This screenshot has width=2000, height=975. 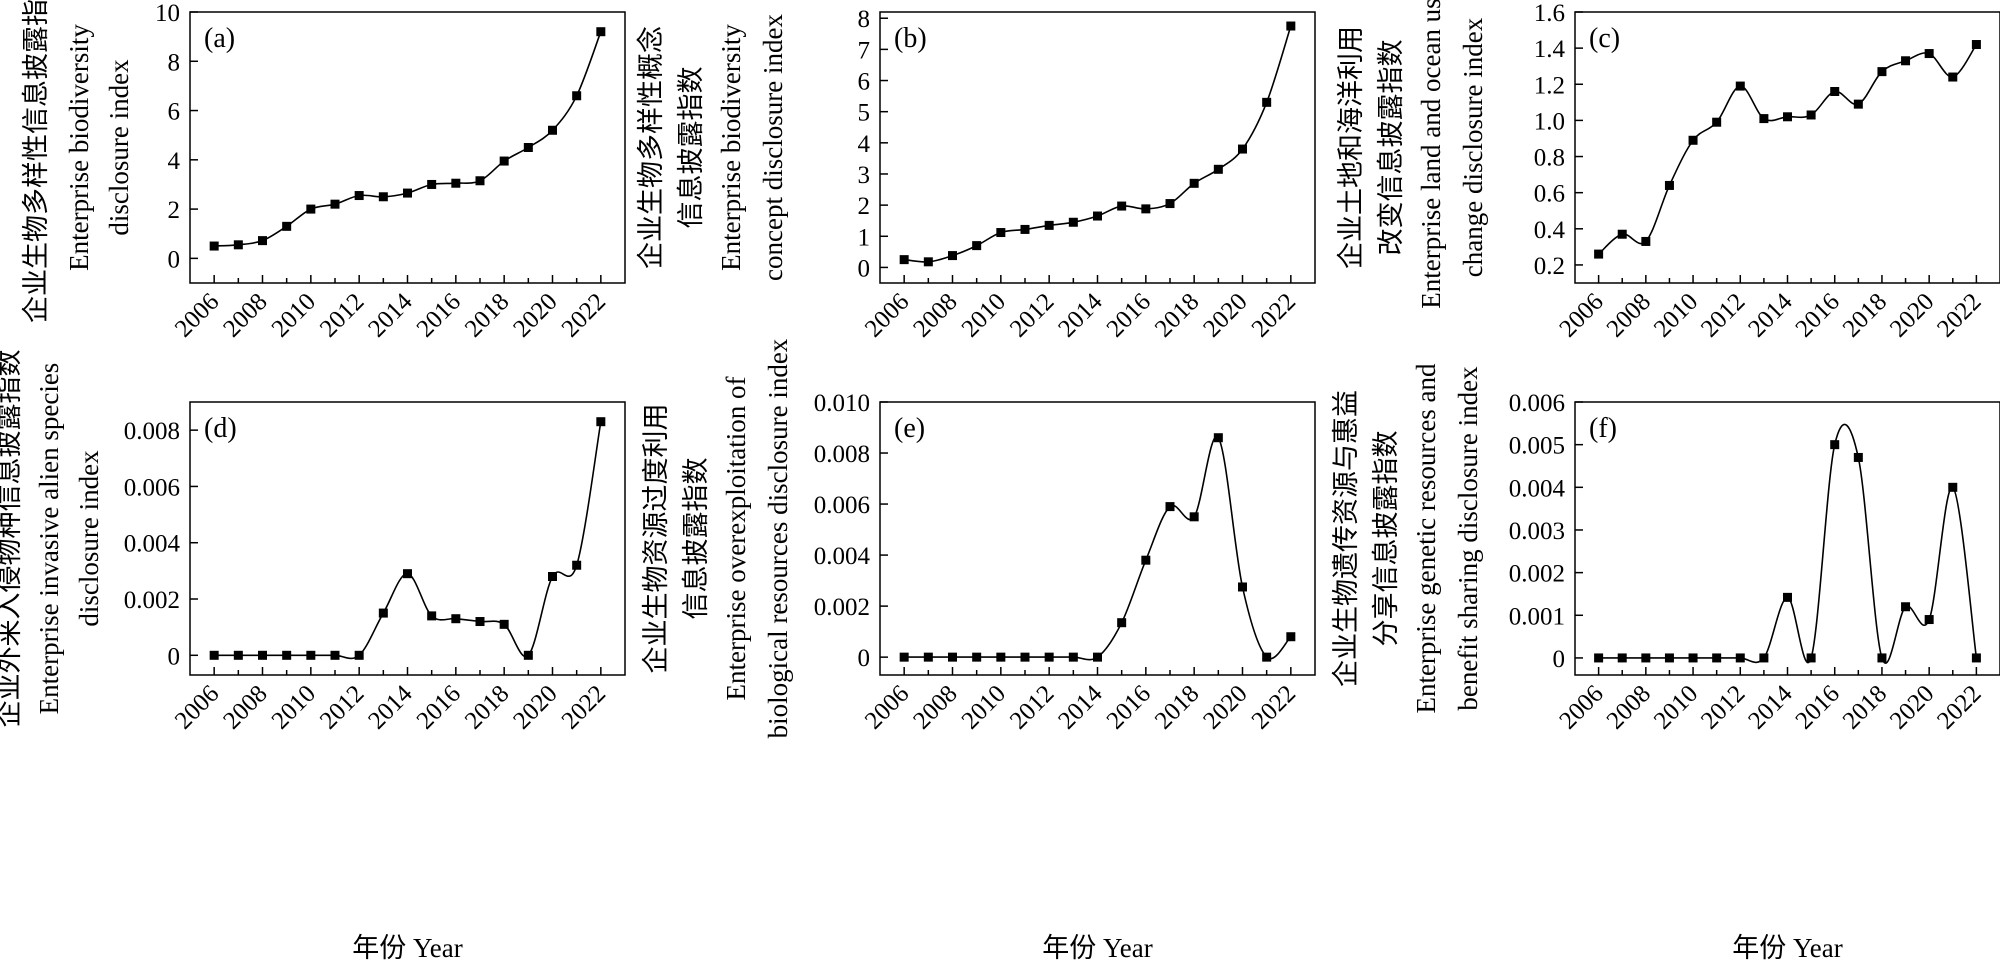 I want to click on y-axis-title-line: 企业外来入侵物种信息披露指数, so click(x=12, y=539).